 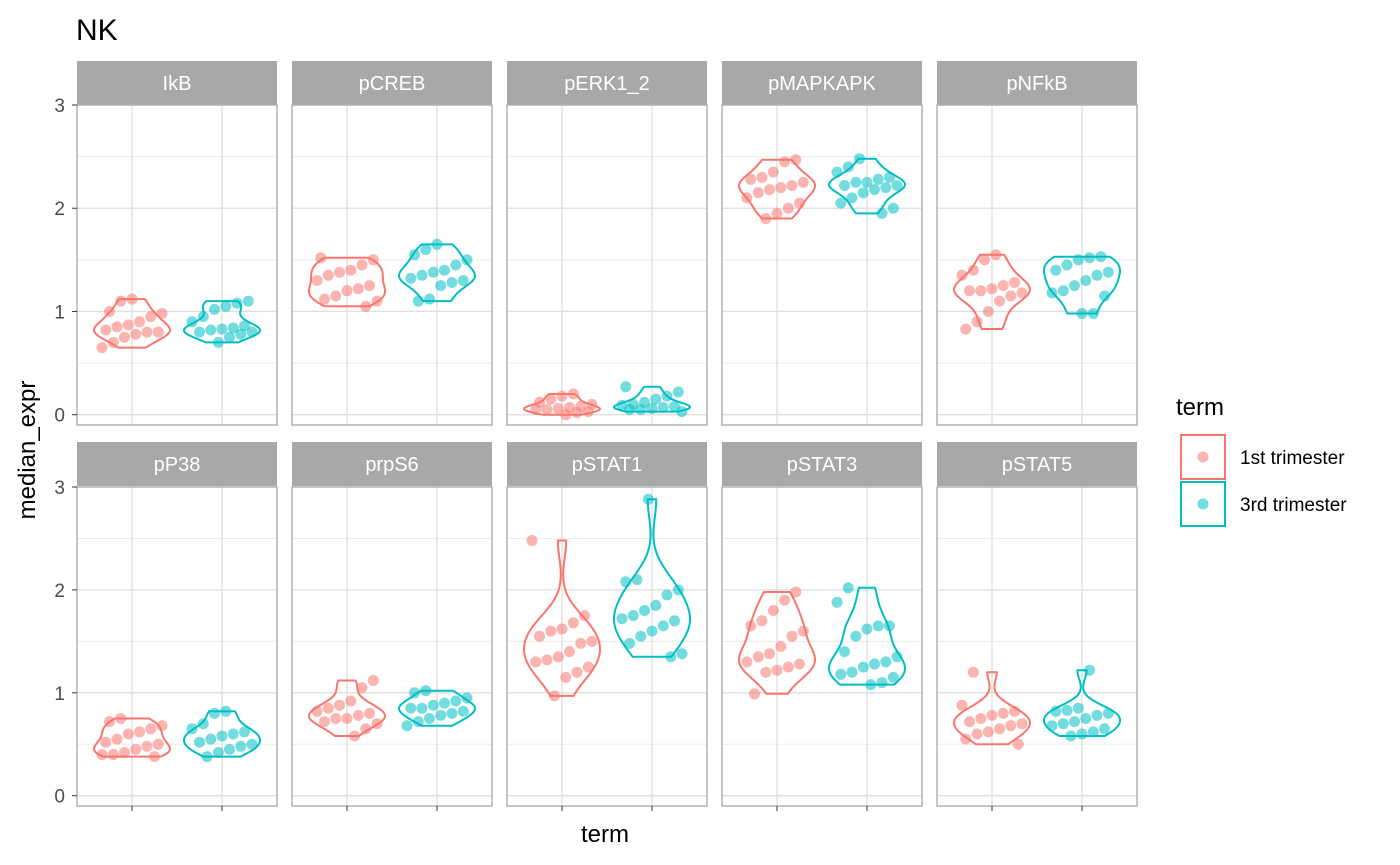 I want to click on legend-key-point, so click(x=1203, y=504).